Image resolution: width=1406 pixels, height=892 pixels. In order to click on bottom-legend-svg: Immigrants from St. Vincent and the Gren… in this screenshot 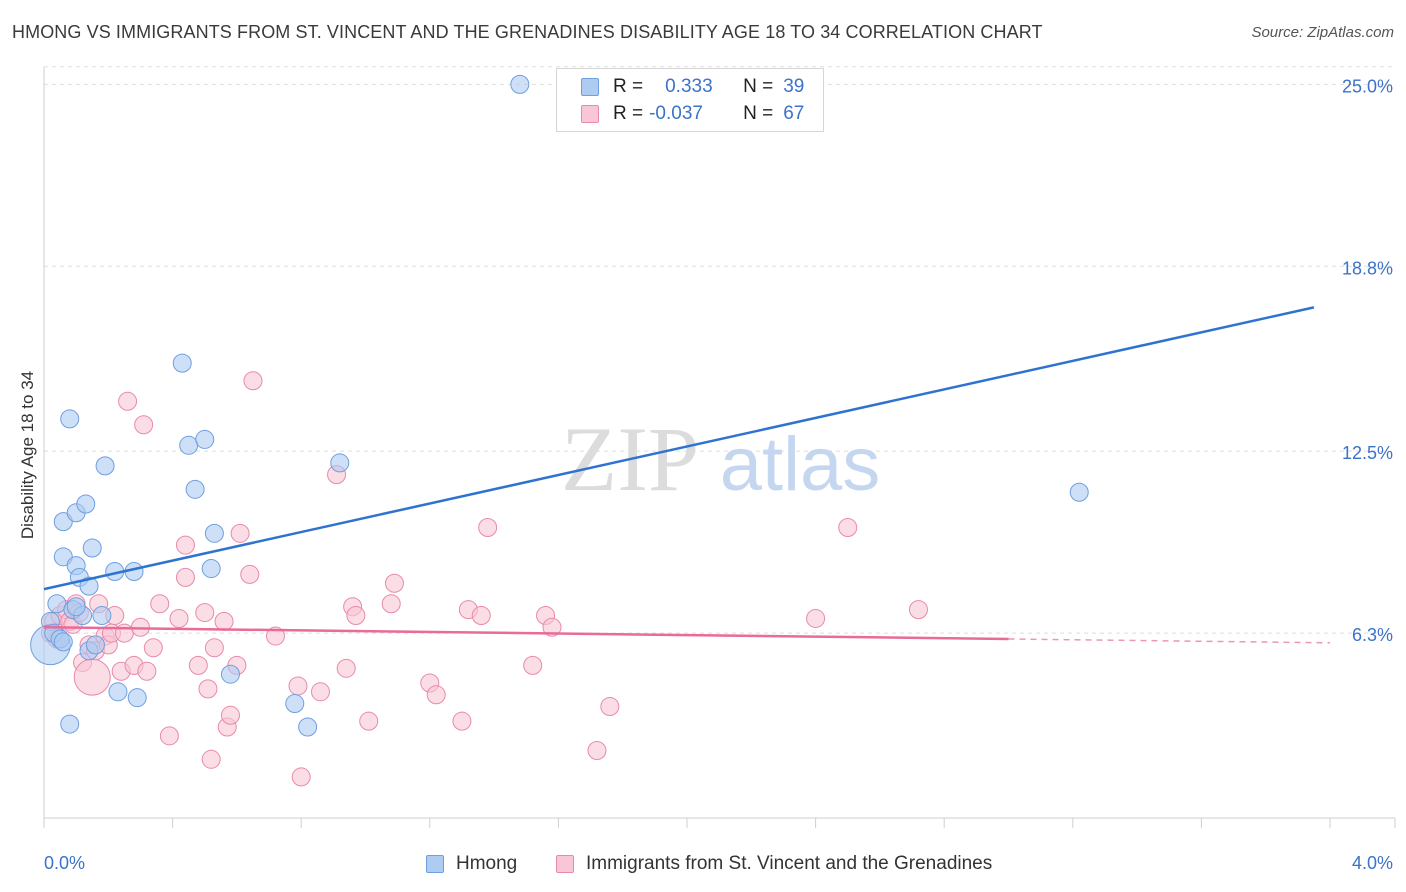, I will do `click(774, 864)`.